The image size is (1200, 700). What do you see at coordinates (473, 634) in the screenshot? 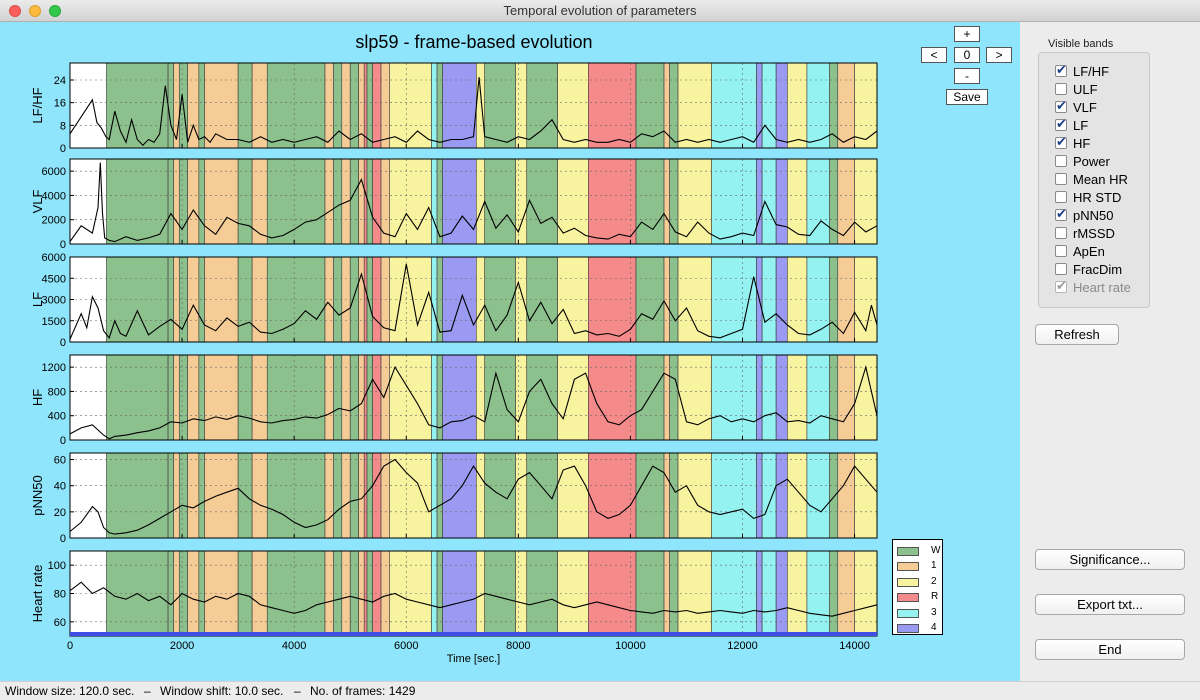
I see `hypnogram-strip` at bounding box center [473, 634].